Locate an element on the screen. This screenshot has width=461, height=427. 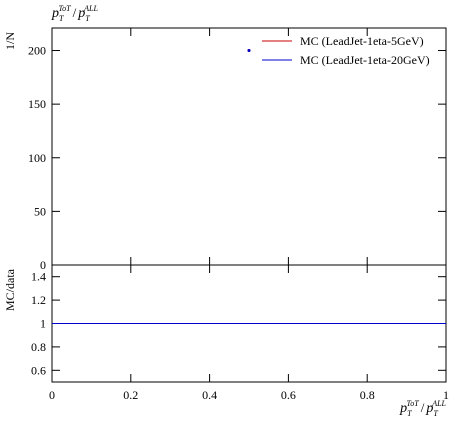
x-tick-label: 0.2 is located at coordinates (130, 395).